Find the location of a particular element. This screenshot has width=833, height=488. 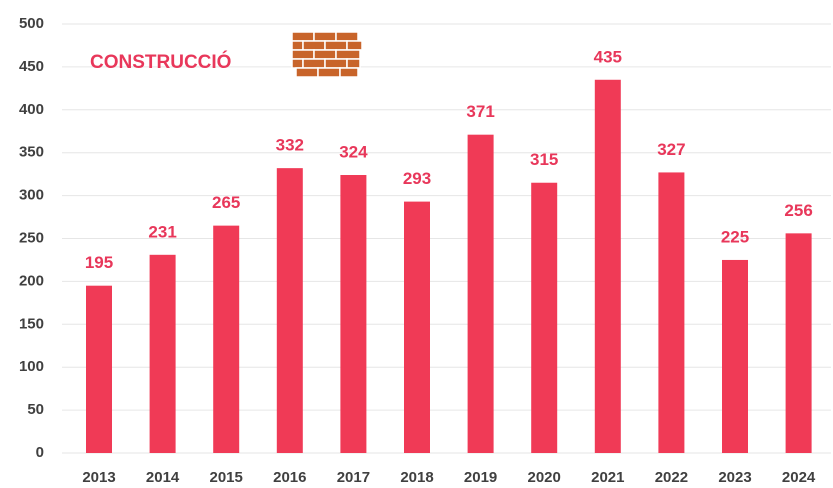

value-label: 265 is located at coordinates (226, 202).